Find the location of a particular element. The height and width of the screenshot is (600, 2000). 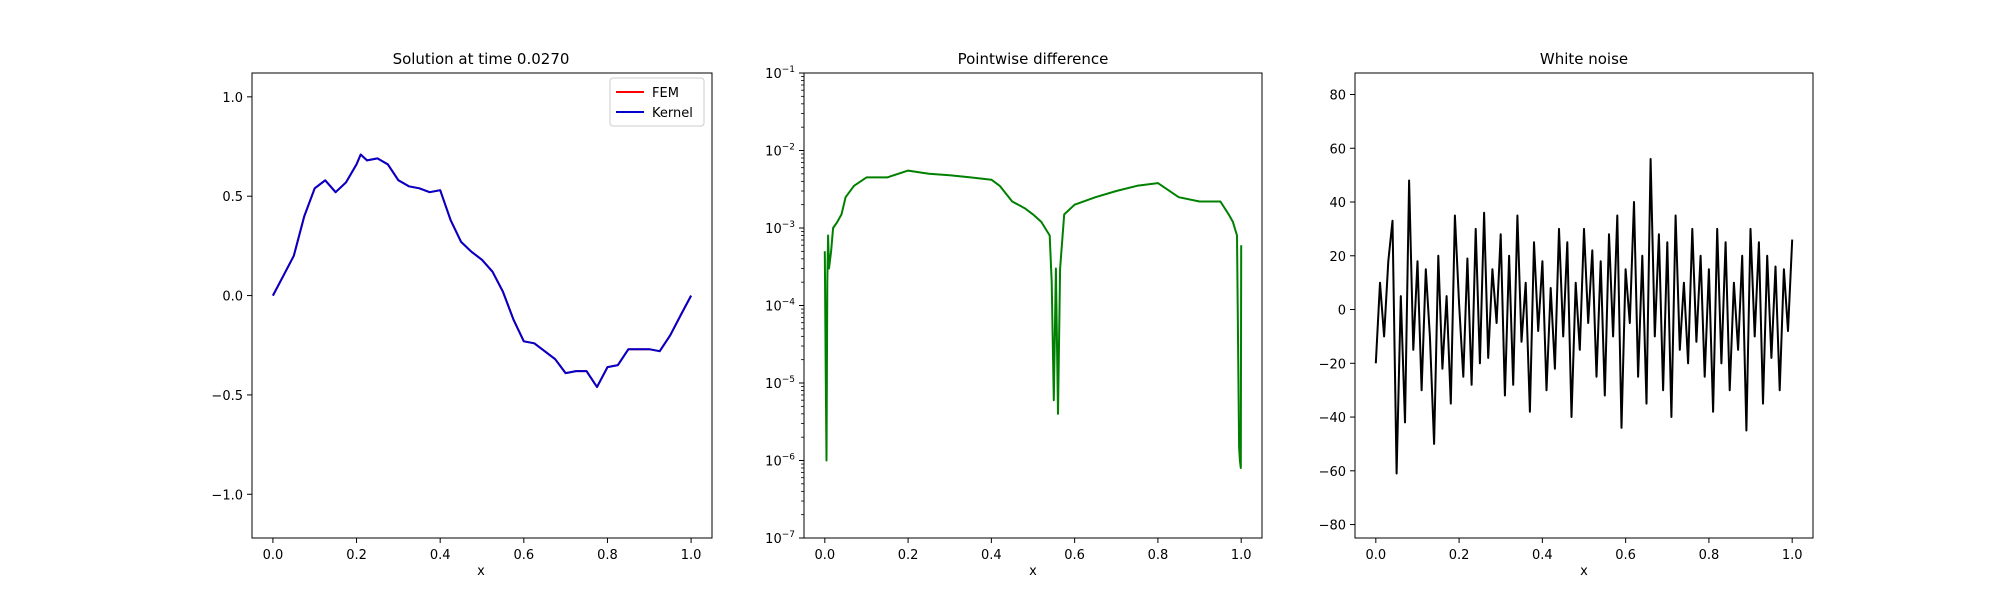

panel-solution-y-tick-label: −0.5 is located at coordinates (227, 396).